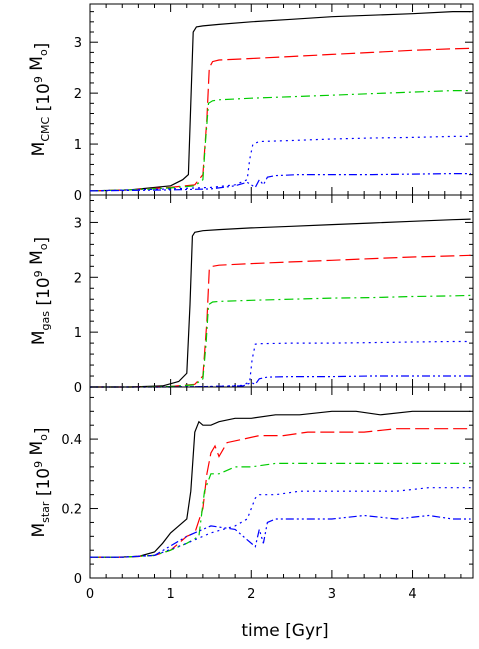 The image size is (479, 649). I want to click on x-tick-label: 1, so click(170, 594).